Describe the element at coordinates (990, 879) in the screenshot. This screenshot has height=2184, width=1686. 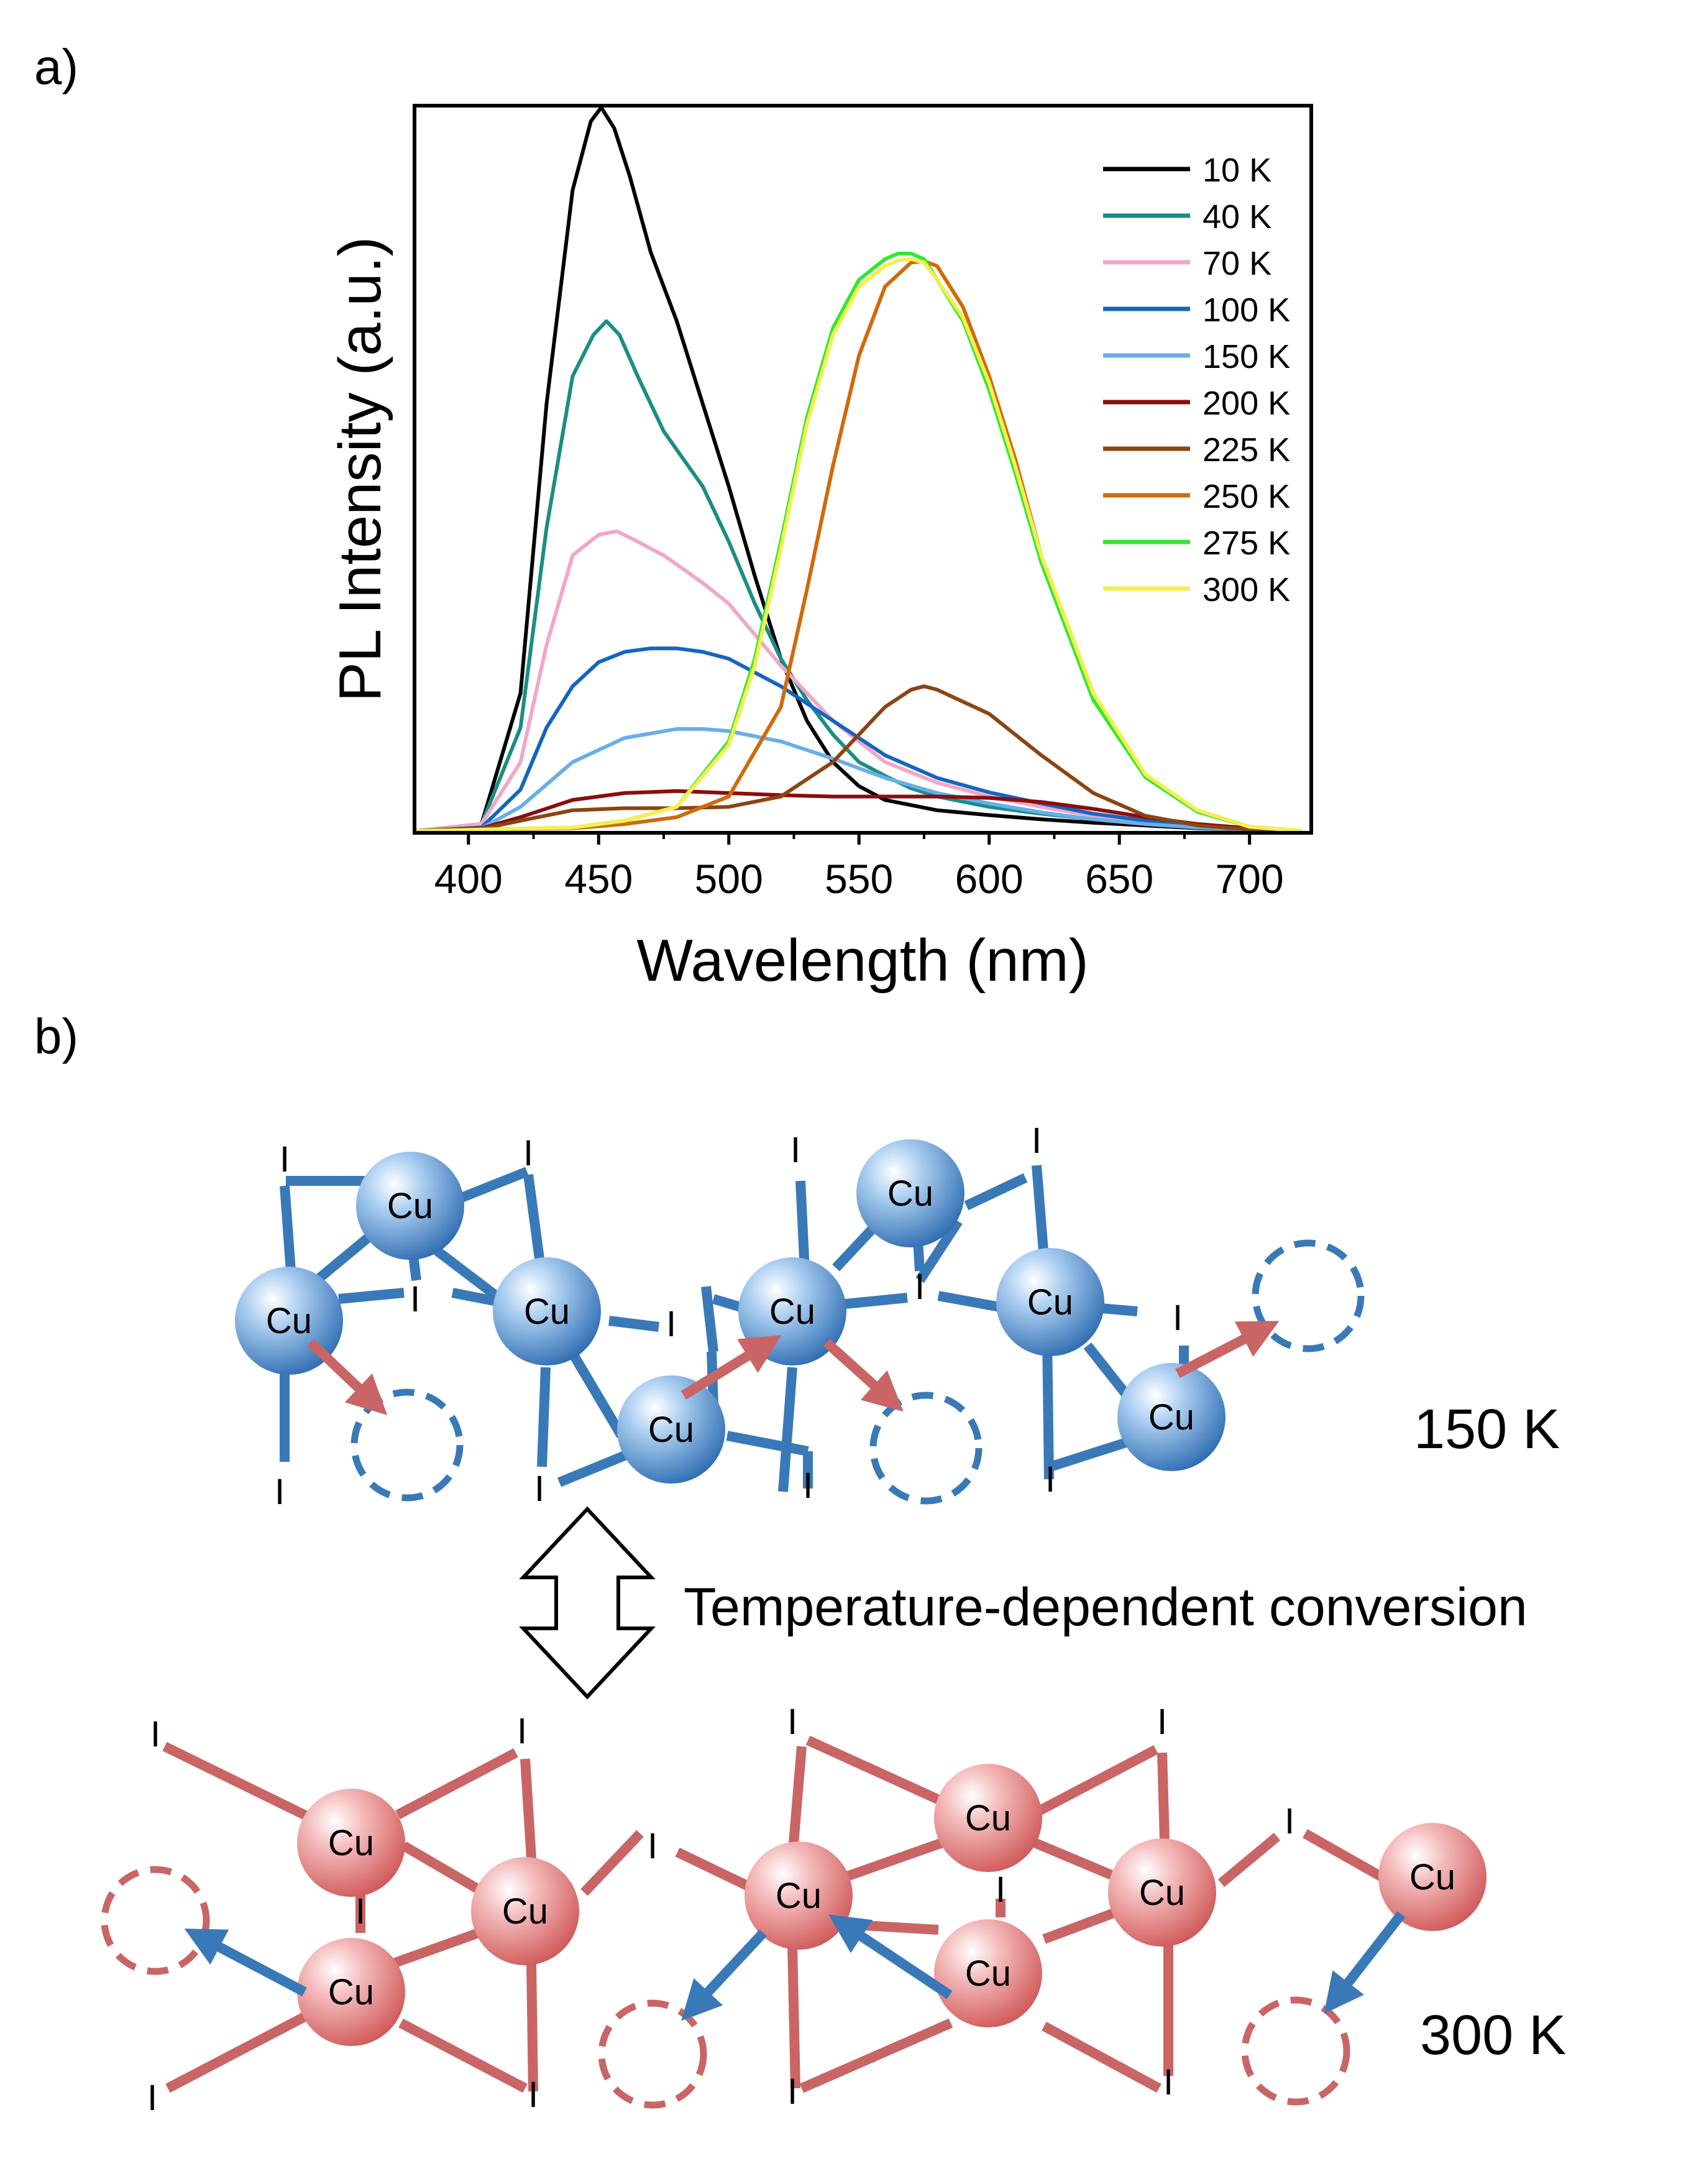
I see `x-tick-label: 600` at that location.